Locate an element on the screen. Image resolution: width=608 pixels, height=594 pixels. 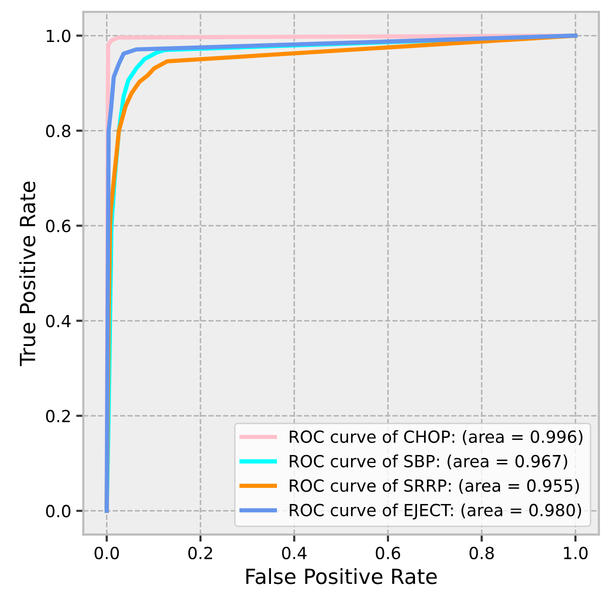
x-tick-label: 1.0 is located at coordinates (576, 553).